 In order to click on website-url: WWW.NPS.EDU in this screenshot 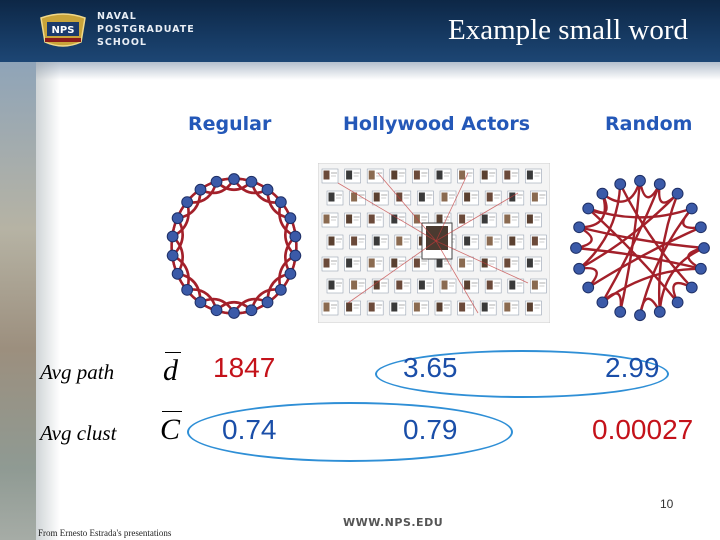, I will do `click(393, 522)`.